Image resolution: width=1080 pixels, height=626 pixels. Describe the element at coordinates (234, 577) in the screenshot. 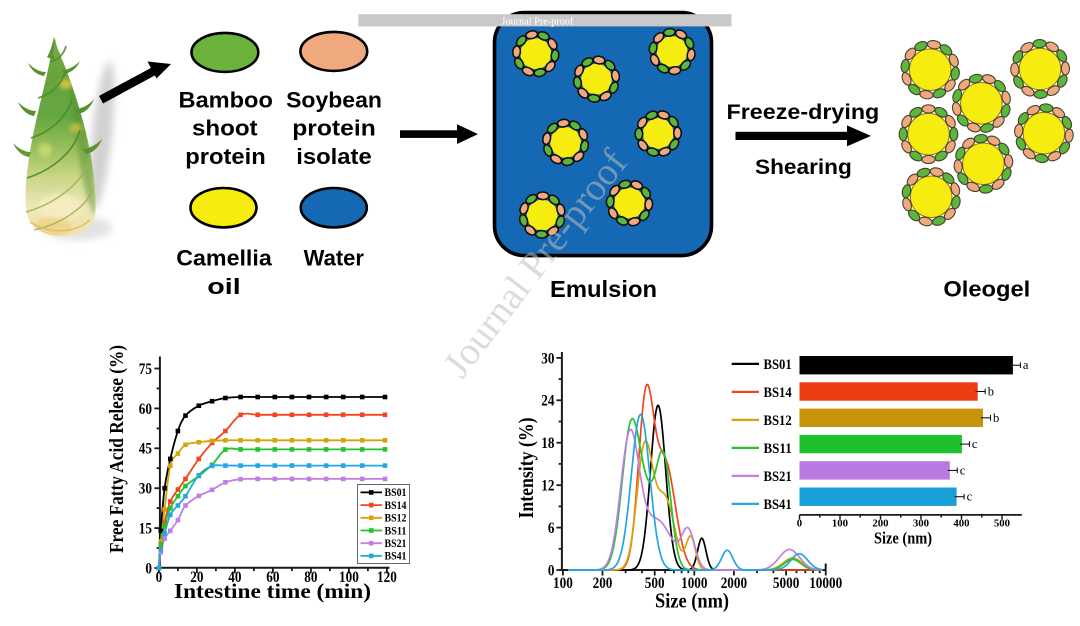

I see `svg-text: 40` at that location.